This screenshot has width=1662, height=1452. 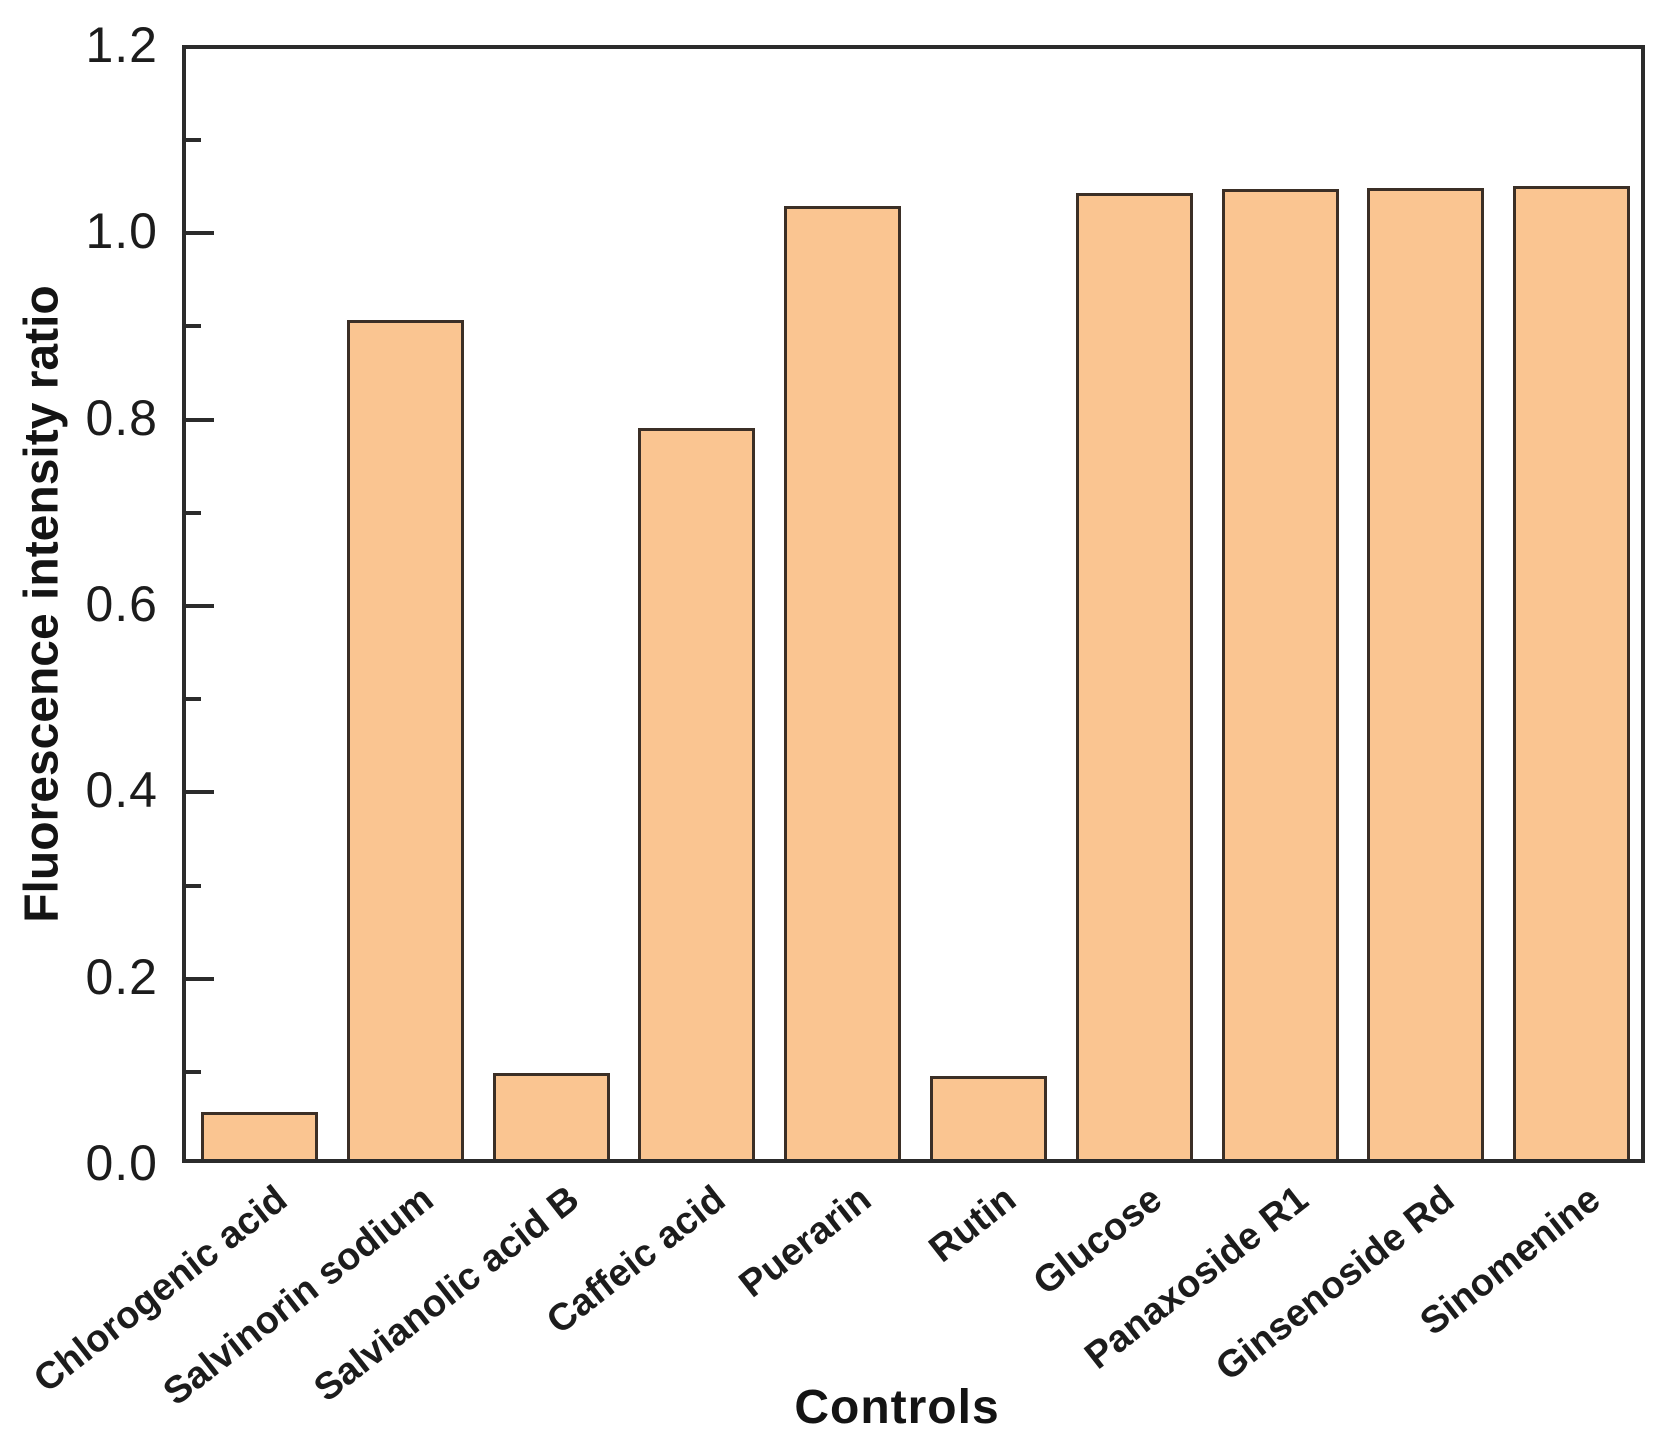 What do you see at coordinates (1097, 1241) in the screenshot?
I see `x-tick-label: Glucose` at bounding box center [1097, 1241].